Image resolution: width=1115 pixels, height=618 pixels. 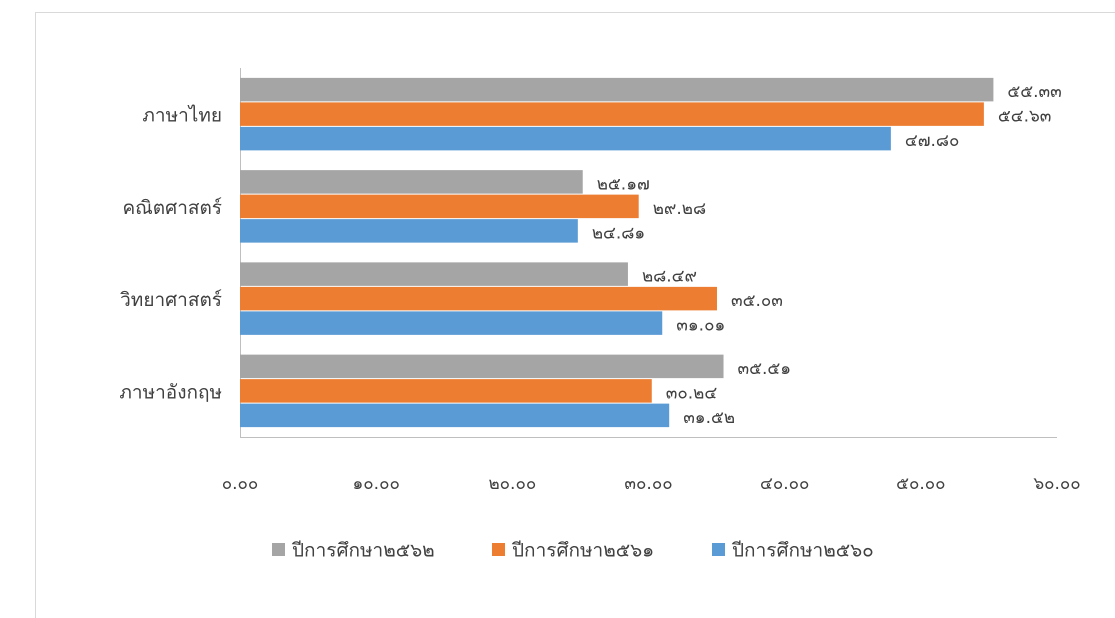 I want to click on value-label: ๓๑.๕๒, so click(x=709, y=418).